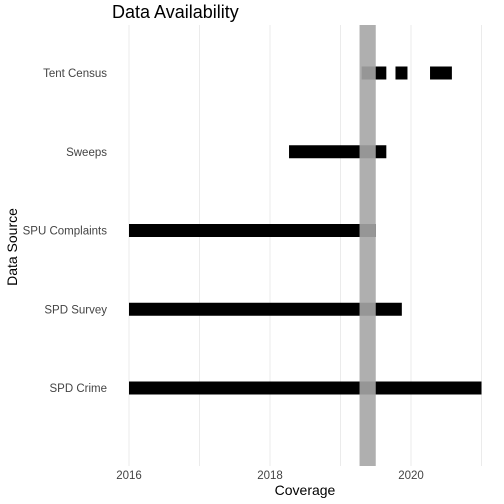  Describe the element at coordinates (75, 74) in the screenshot. I see `y-tick-label-tent-census: Tent Census` at that location.